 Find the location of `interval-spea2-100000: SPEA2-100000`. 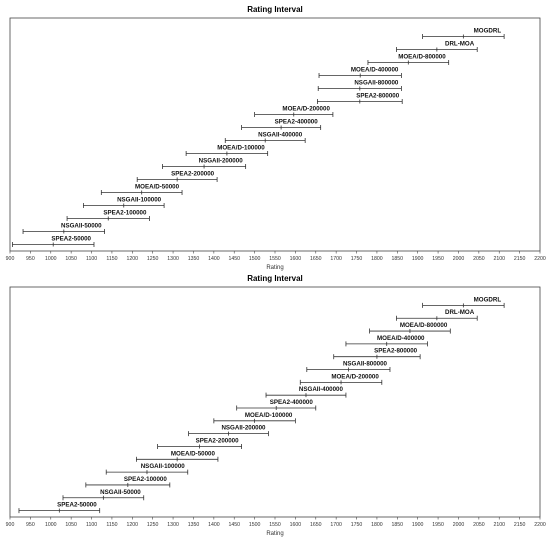

interval-spea2-100000: SPEA2-100000 is located at coordinates (108, 215).